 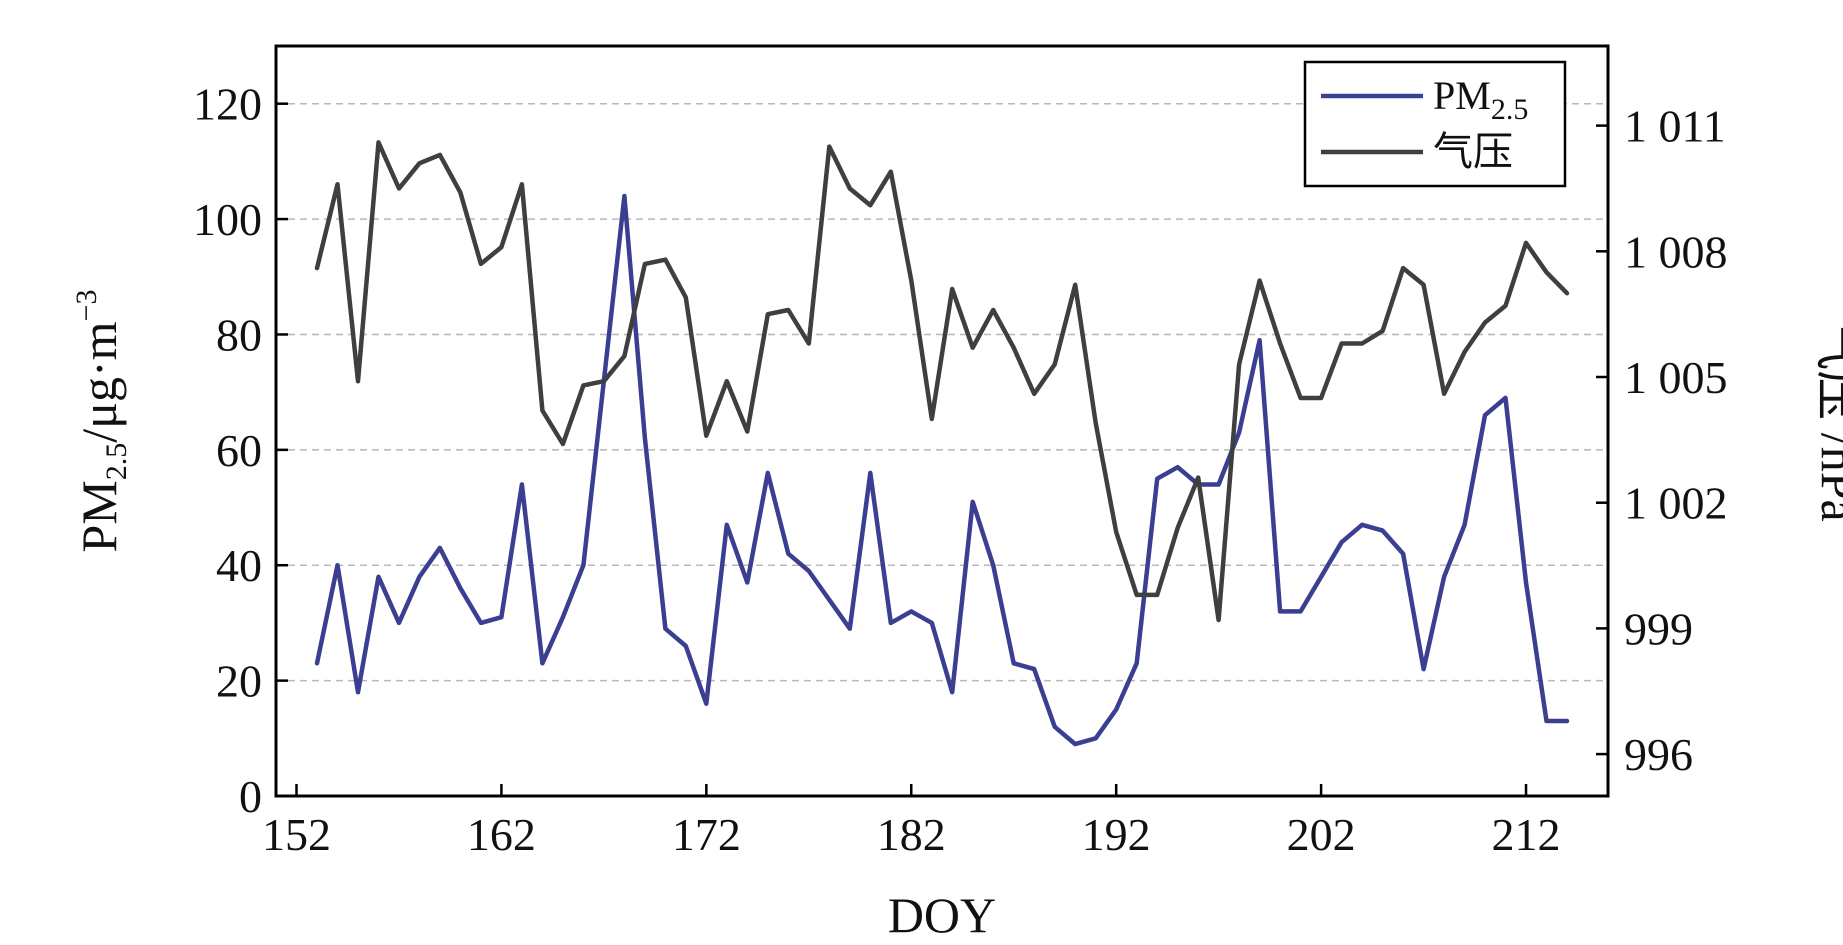 I want to click on y-axis-left-title: PM2.5/μg·m−3, so click(x=101, y=421).